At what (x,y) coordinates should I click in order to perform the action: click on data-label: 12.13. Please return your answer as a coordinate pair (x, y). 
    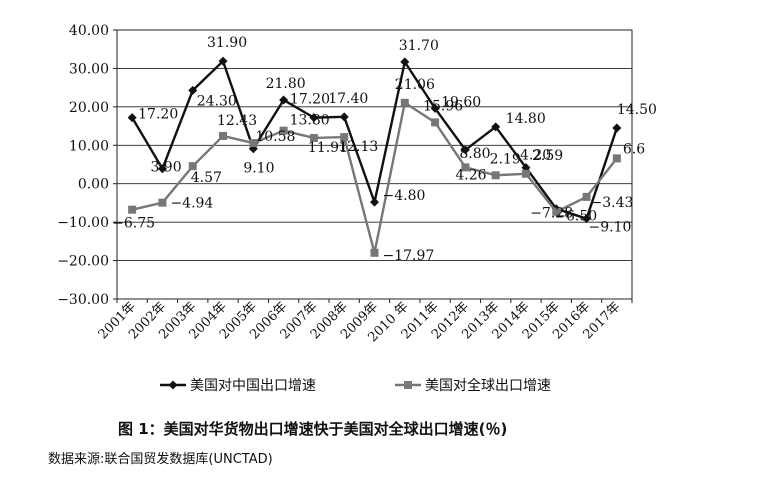
    Looking at the image, I should click on (358, 147).